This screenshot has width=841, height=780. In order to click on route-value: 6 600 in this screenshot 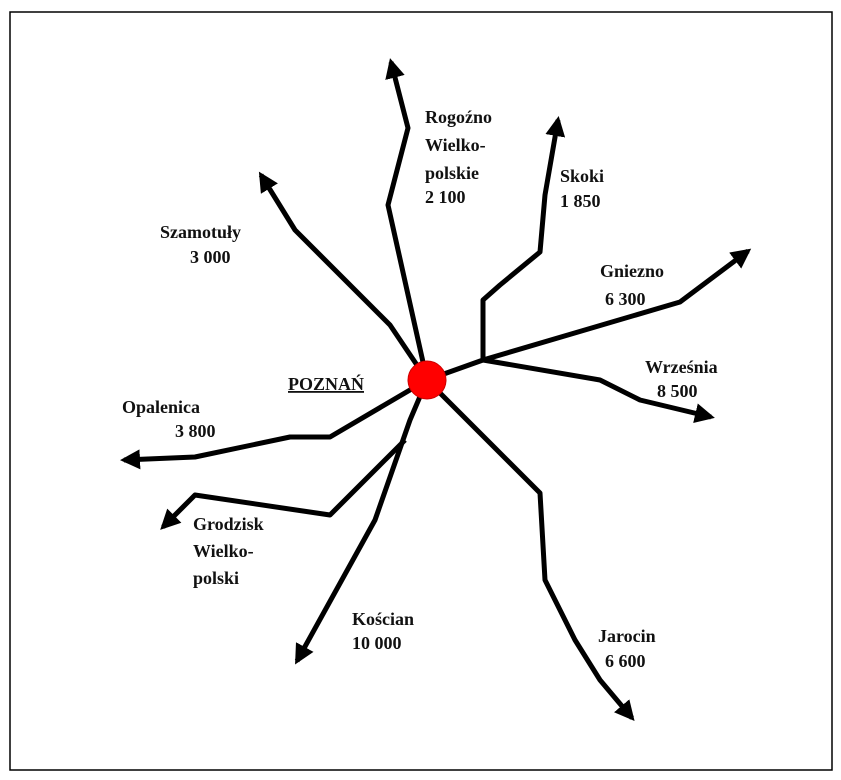, I will do `click(625, 661)`.